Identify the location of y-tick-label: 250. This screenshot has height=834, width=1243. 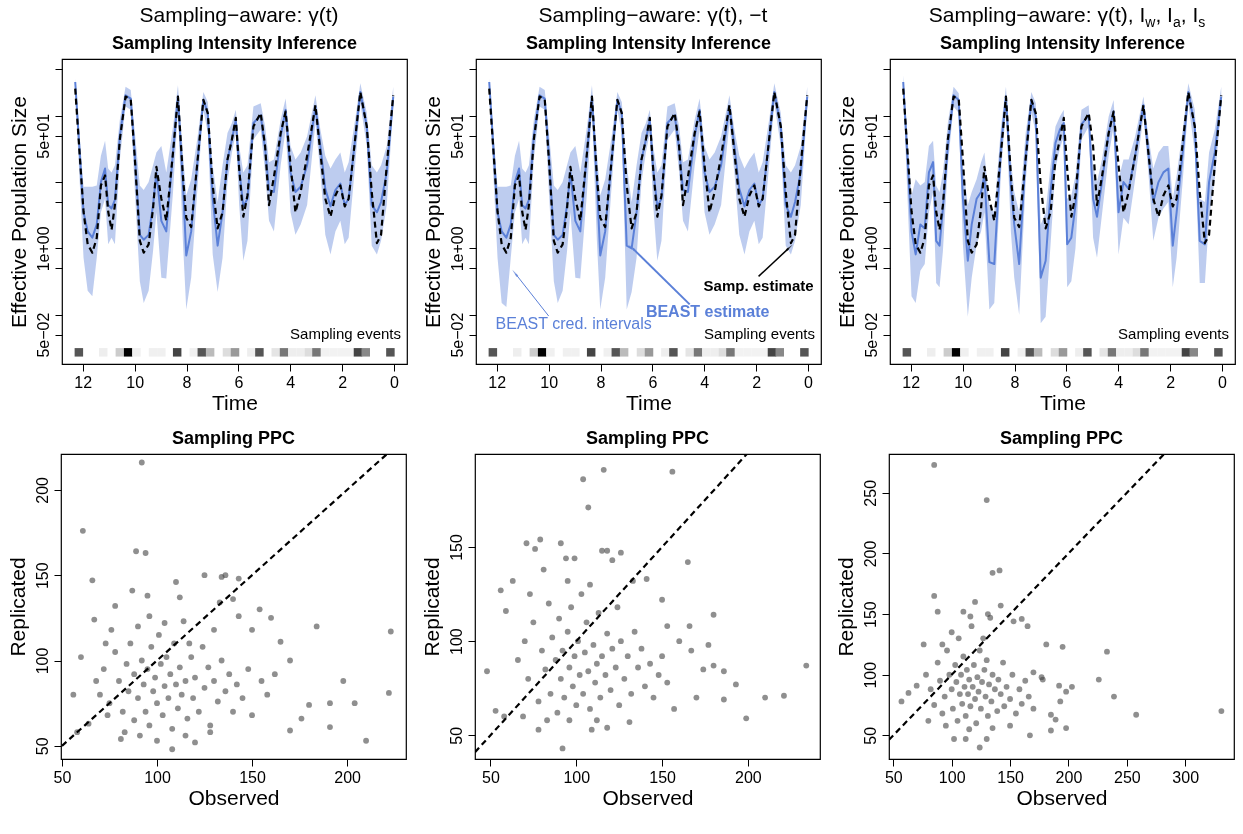
(870, 493).